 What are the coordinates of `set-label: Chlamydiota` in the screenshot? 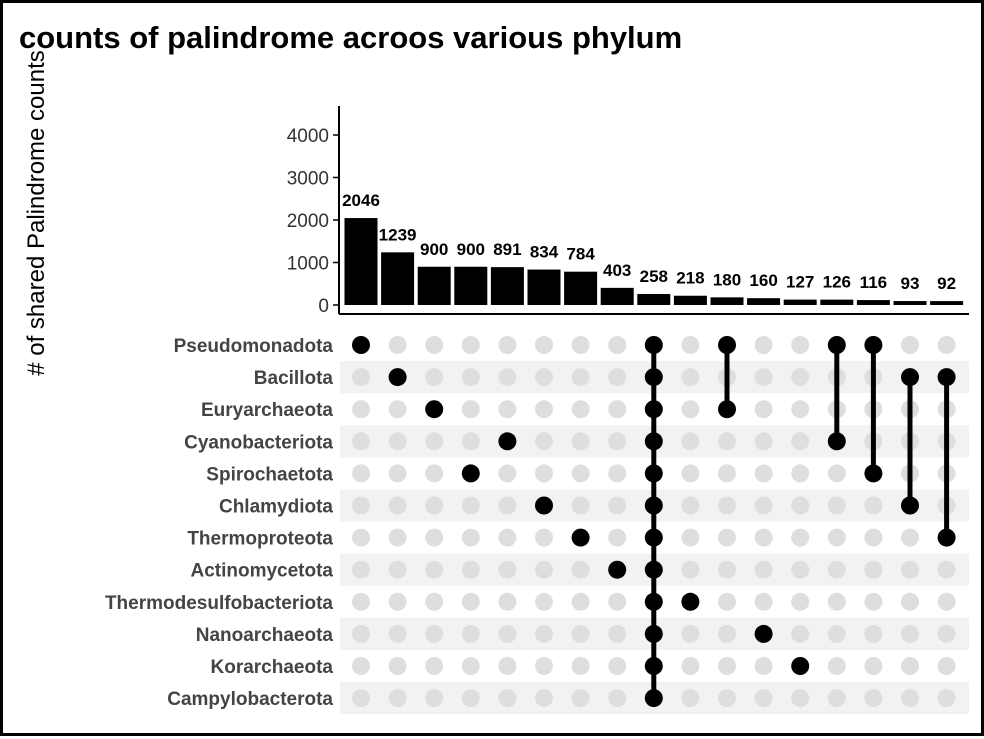 It's located at (276, 507).